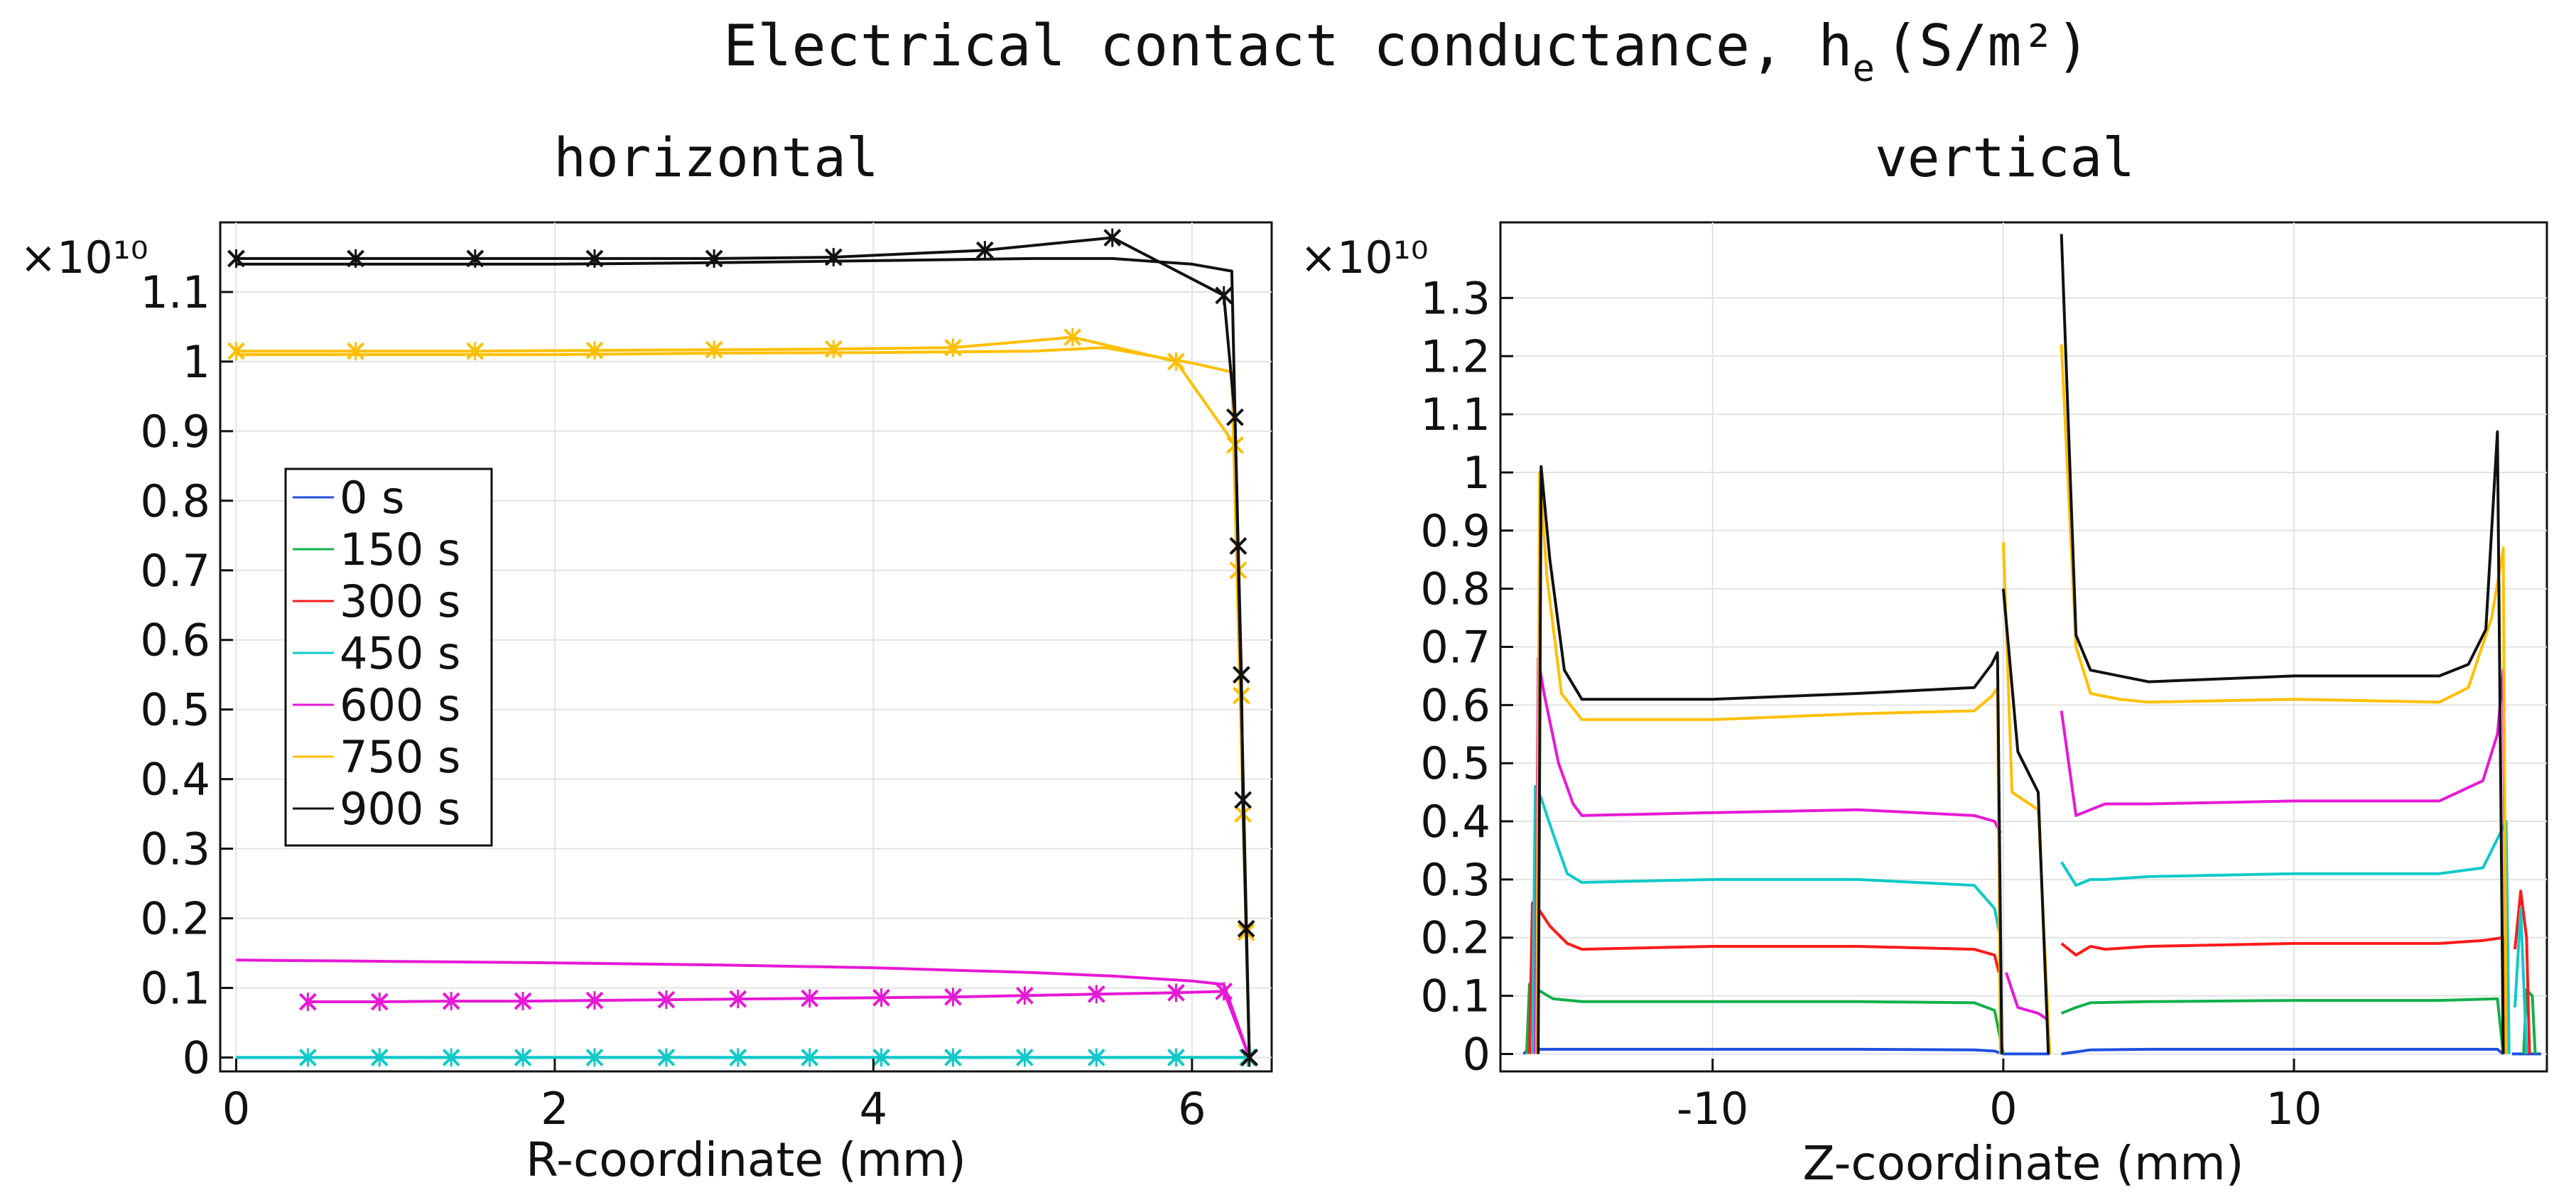  What do you see at coordinates (1455, 705) in the screenshot?
I see `vertical-ytick-label: 0.6` at bounding box center [1455, 705].